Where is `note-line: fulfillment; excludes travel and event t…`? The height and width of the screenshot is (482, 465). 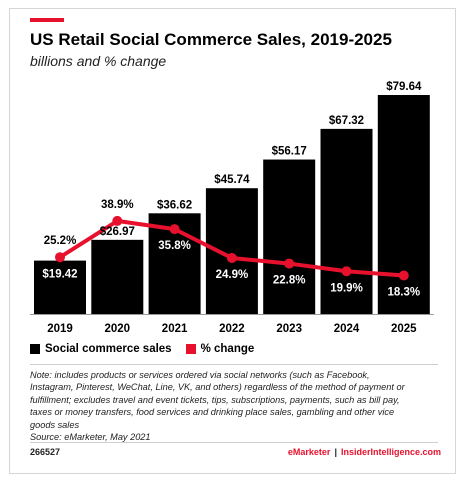 note-line: fulfillment; excludes travel and event t… is located at coordinates (215, 399).